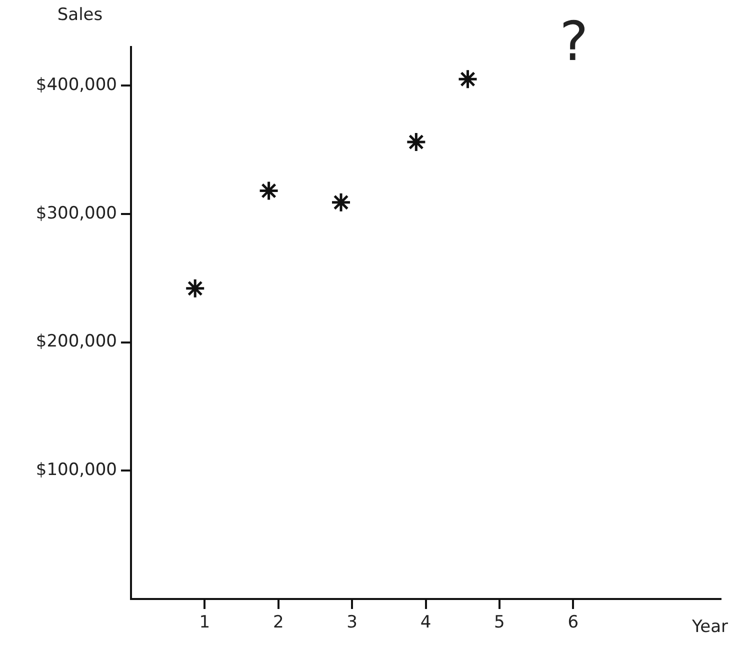 This screenshot has height=649, width=732. What do you see at coordinates (76, 84) in the screenshot?
I see `y-tick-label: $400,000` at bounding box center [76, 84].